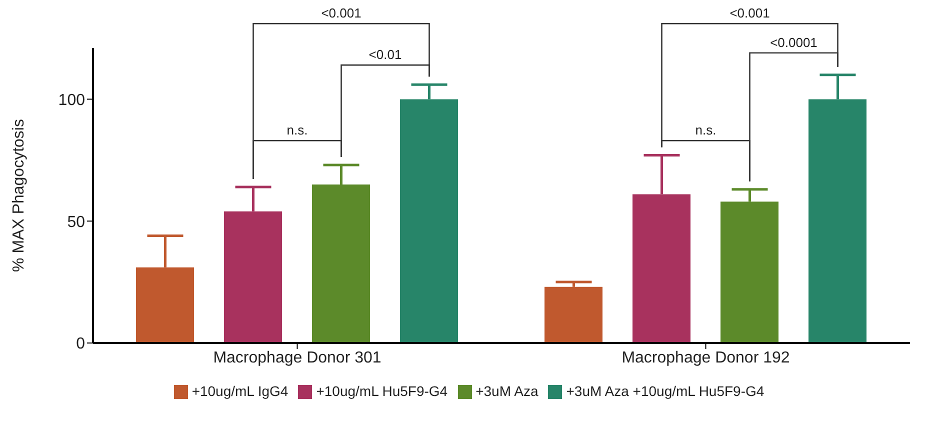  Describe the element at coordinates (72, 100) in the screenshot. I see `y-tick-label: 100` at that location.